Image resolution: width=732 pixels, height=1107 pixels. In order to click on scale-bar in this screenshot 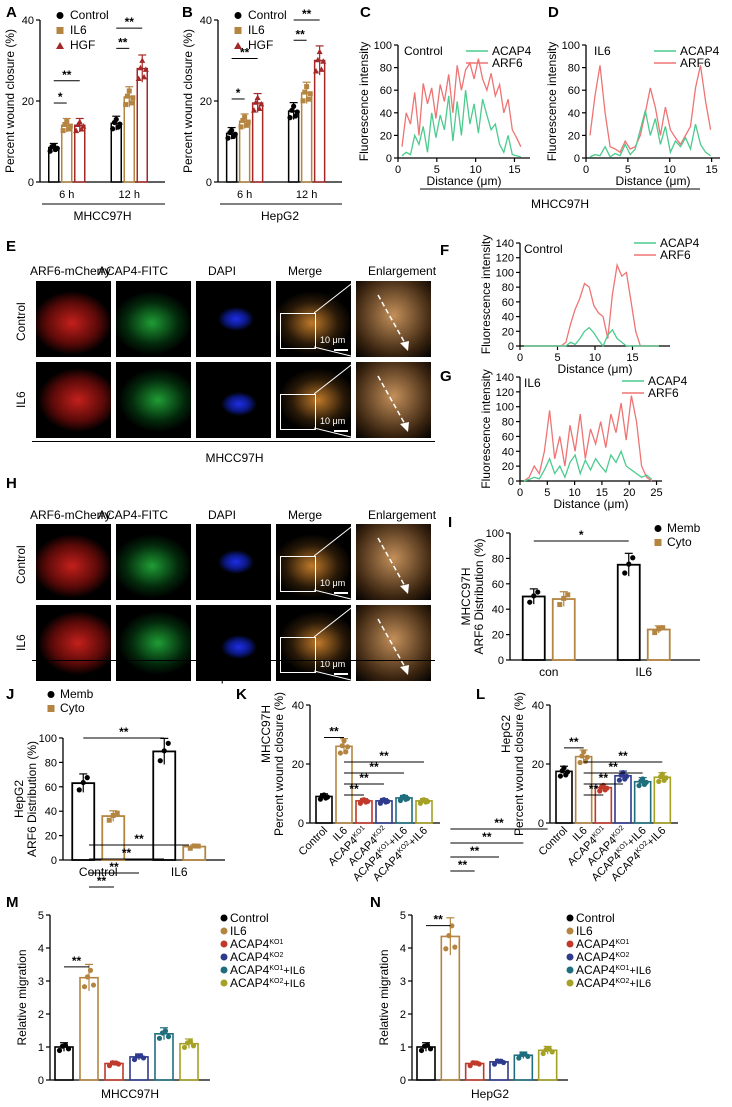, I will do `click(341, 350)`.